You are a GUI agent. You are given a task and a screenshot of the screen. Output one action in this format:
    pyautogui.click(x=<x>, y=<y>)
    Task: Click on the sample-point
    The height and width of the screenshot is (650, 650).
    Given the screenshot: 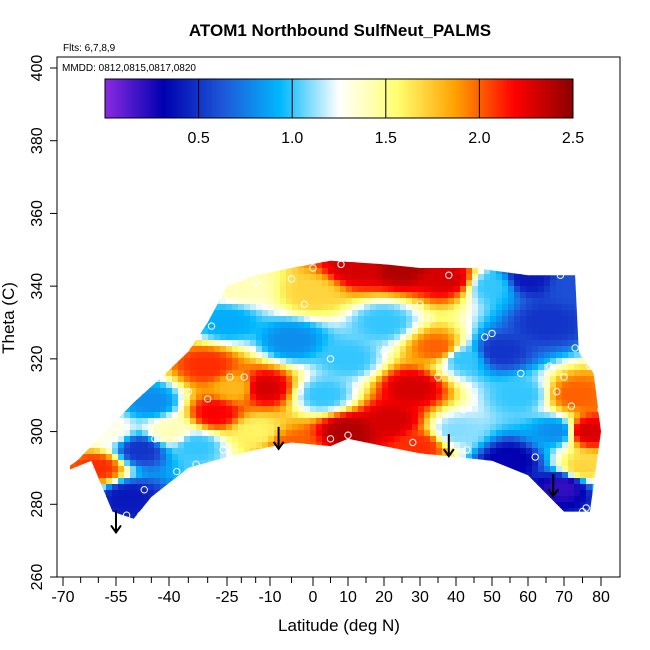 What is the action you would take?
    pyautogui.click(x=549, y=366)
    